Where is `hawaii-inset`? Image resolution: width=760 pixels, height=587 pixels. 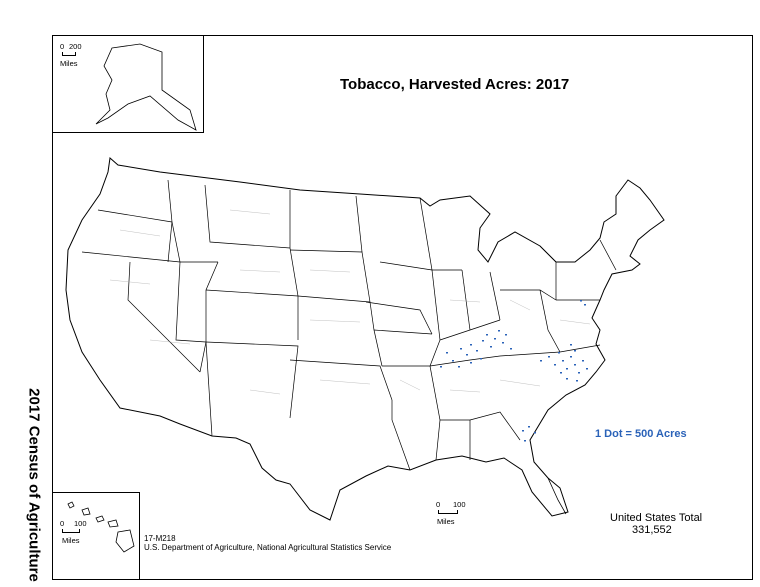 hawaii-inset is located at coordinates (96, 536).